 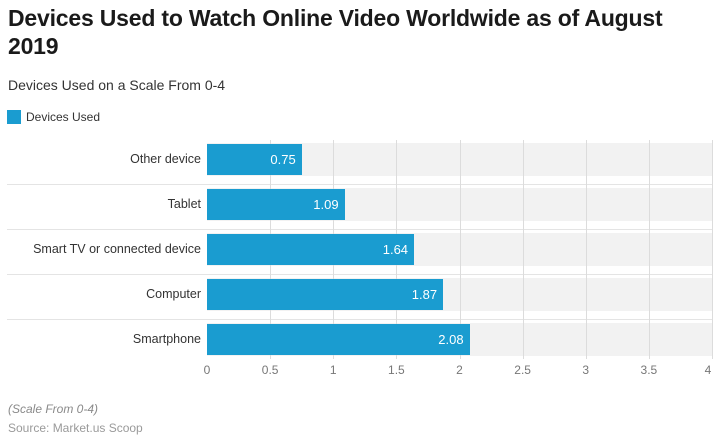 What do you see at coordinates (283, 159) in the screenshot?
I see `bar-value-label: 0.75` at bounding box center [283, 159].